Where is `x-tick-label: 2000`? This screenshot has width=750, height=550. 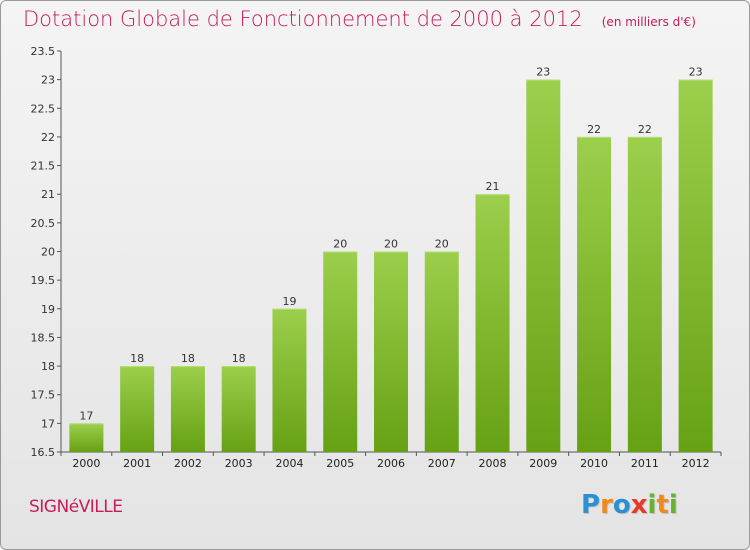 x-tick-label: 2000 is located at coordinates (86, 463).